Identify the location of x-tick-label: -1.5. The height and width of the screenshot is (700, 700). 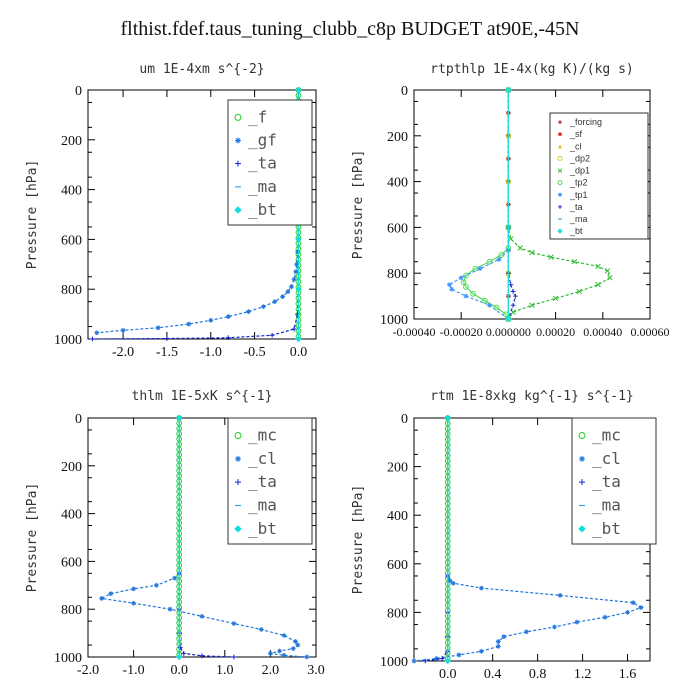
(167, 352).